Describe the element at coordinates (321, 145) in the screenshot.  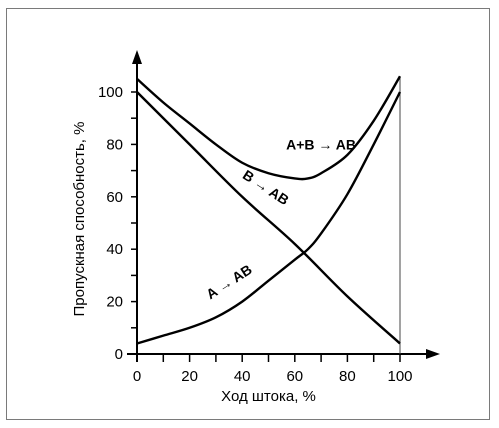
I see `curve-label-1: A+B → AB` at that location.